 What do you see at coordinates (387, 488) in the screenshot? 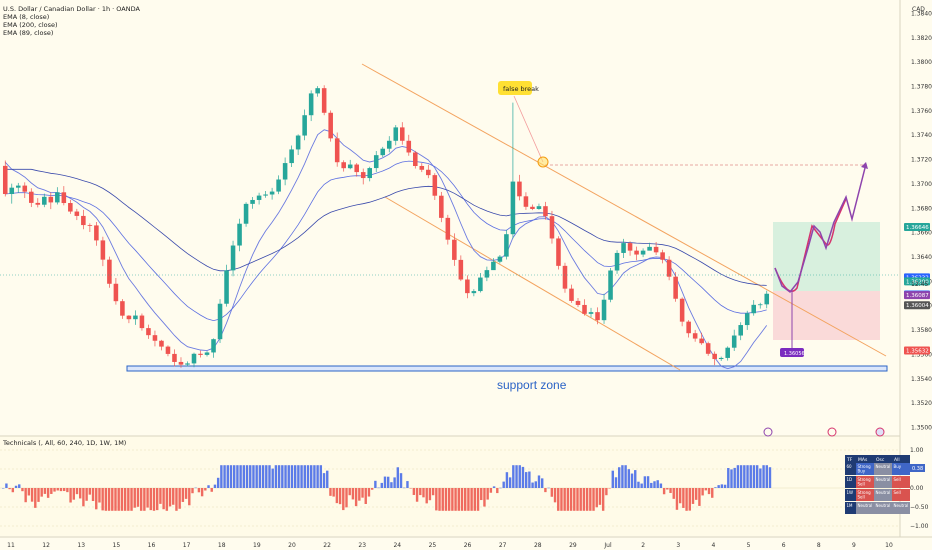
I see `technicals-bars` at bounding box center [387, 488].